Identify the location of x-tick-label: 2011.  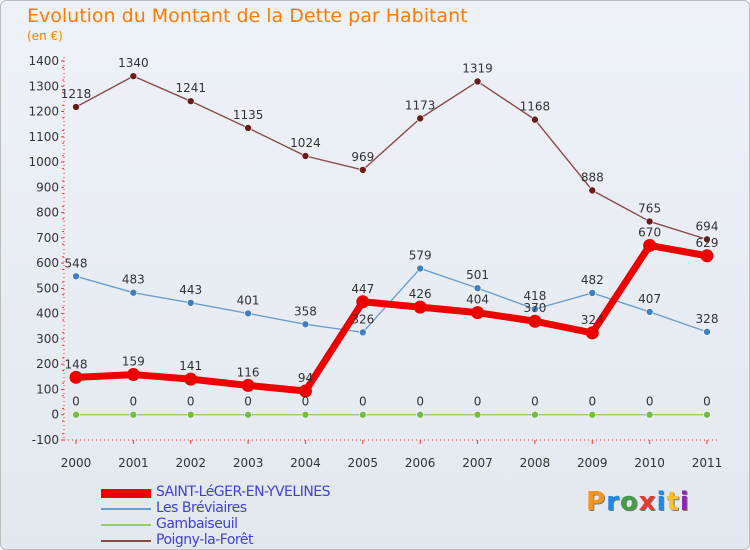
(707, 463).